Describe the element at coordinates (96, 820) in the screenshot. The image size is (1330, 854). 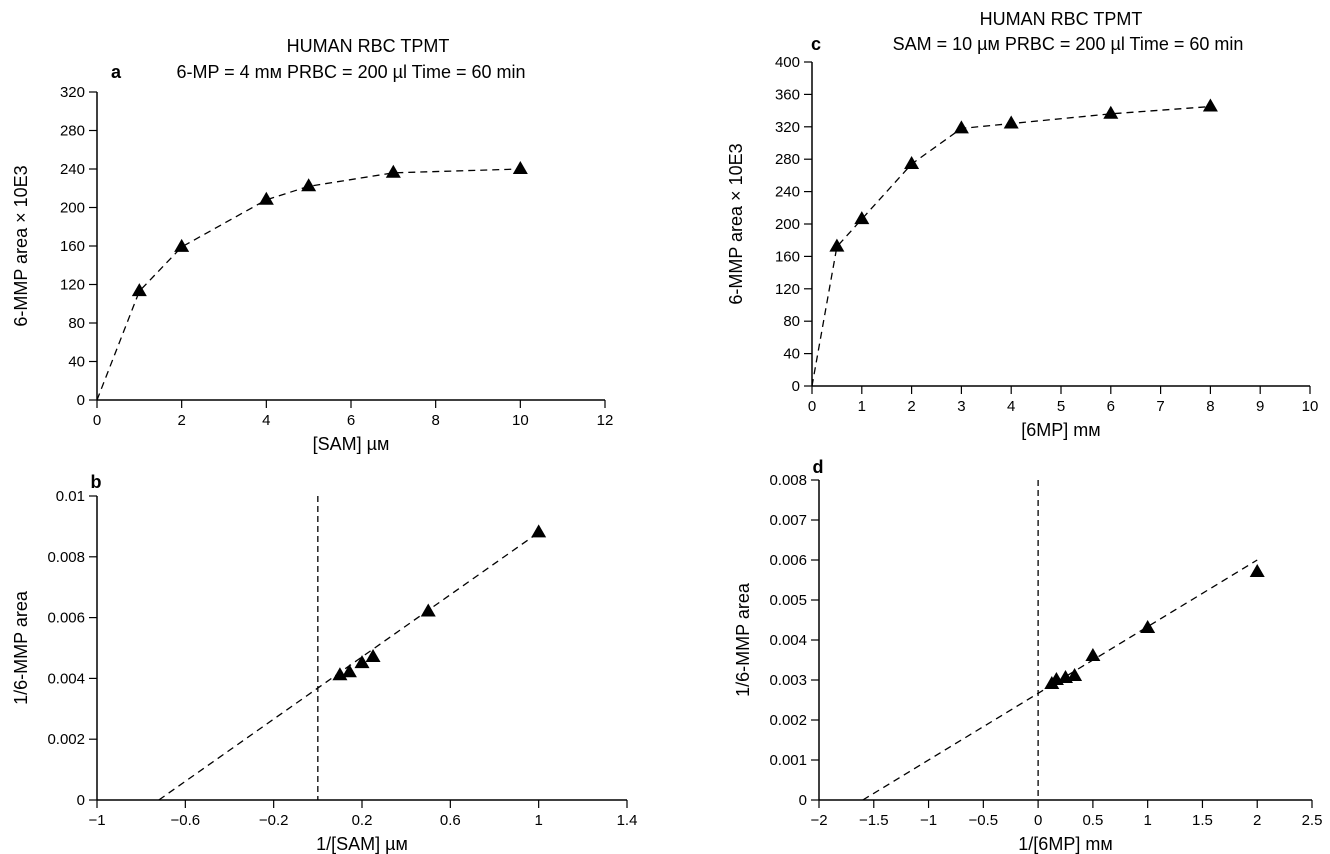
I see `x-tick-label: −1` at that location.